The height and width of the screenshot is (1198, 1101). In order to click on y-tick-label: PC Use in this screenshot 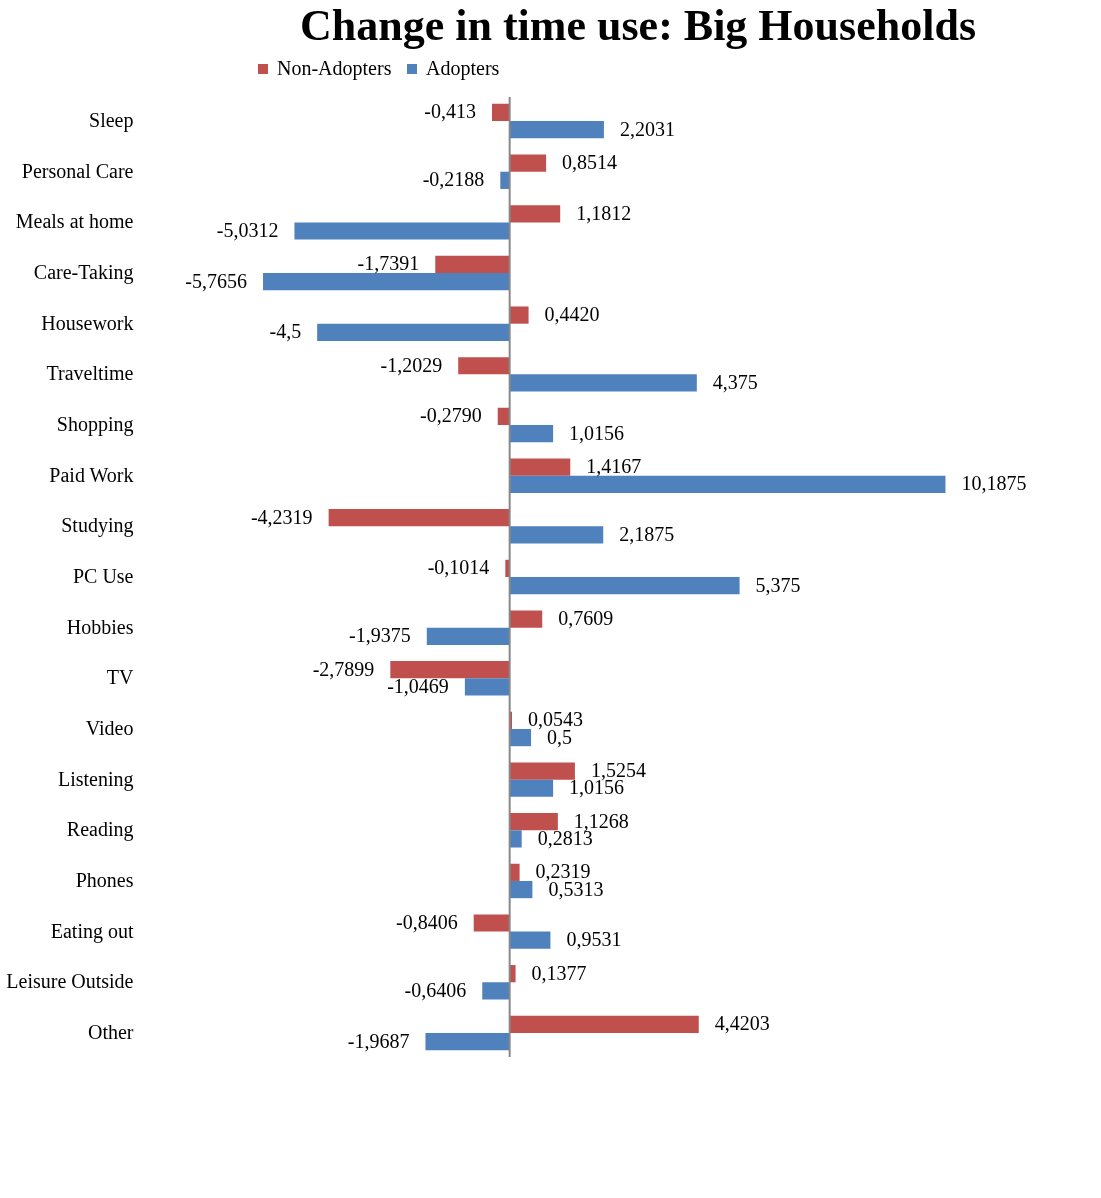, I will do `click(103, 576)`.